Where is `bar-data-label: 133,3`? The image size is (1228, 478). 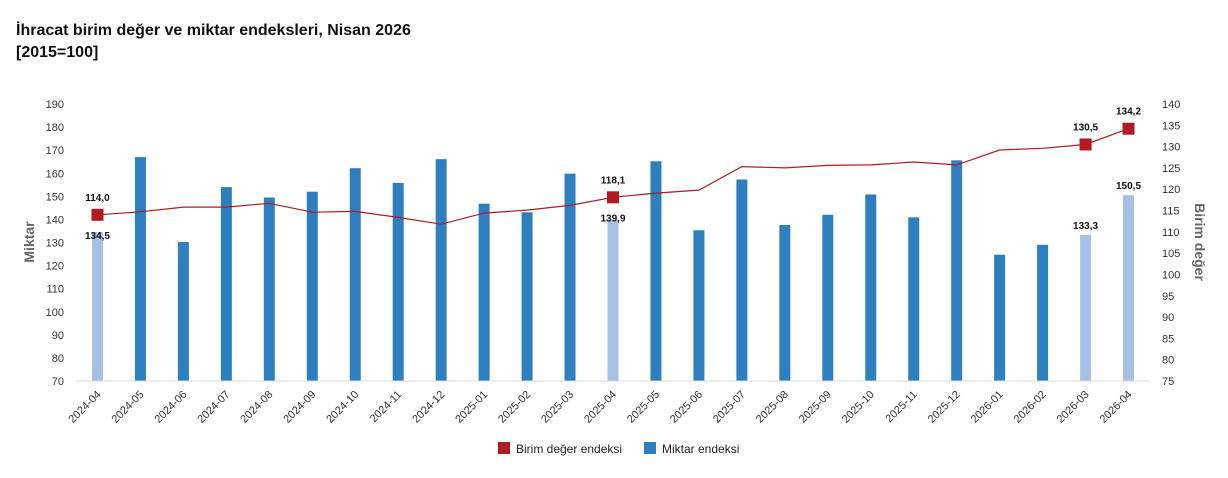 bar-data-label: 133,3 is located at coordinates (1085, 226).